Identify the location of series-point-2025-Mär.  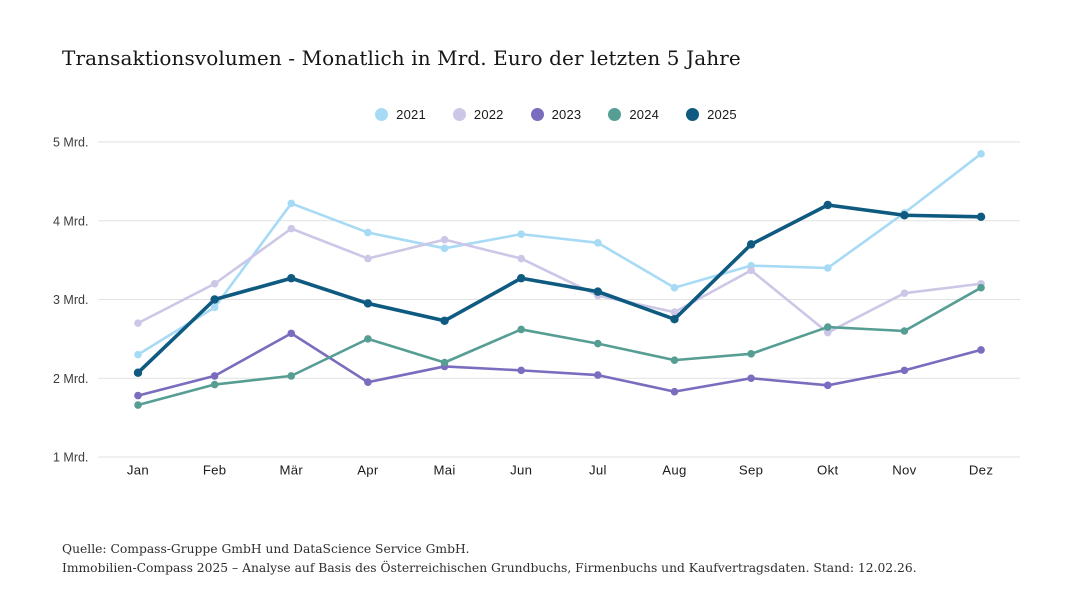
(291, 278).